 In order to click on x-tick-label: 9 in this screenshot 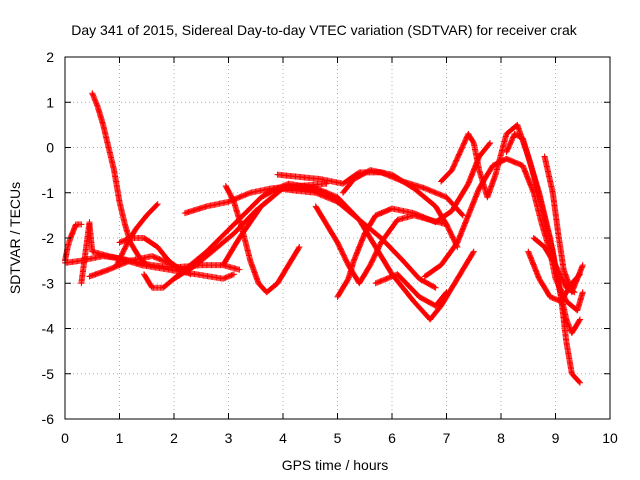, I will do `click(556, 438)`.